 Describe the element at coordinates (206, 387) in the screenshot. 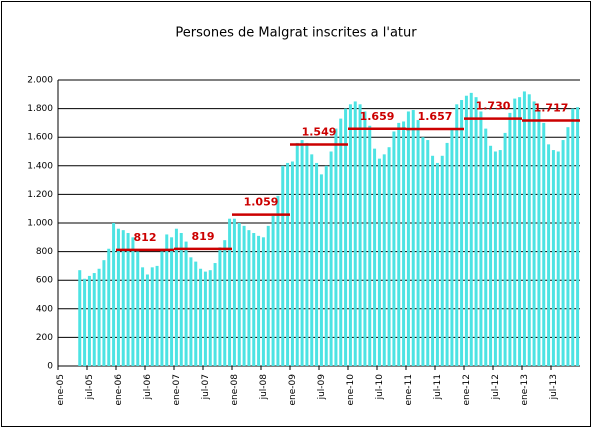

I see `x-tick-label: jul-07` at that location.